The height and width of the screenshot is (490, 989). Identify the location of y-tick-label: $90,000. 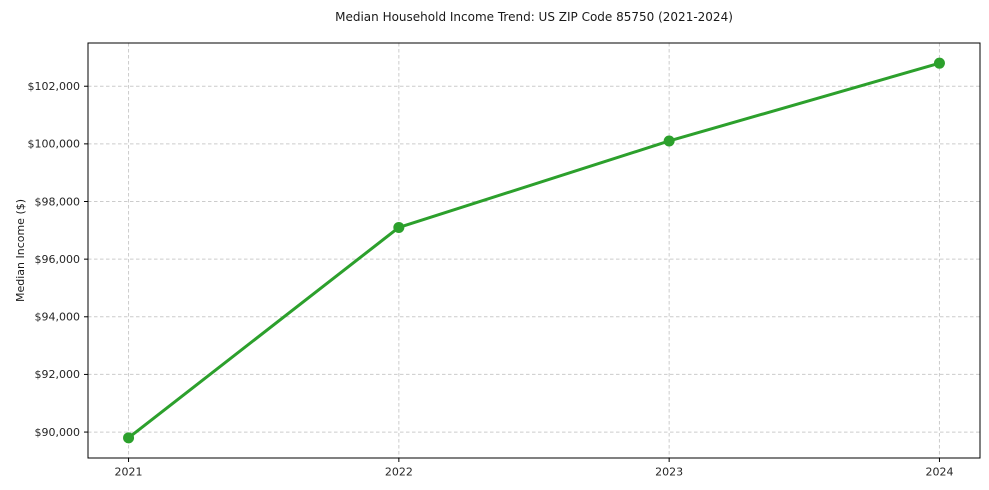
(58, 432).